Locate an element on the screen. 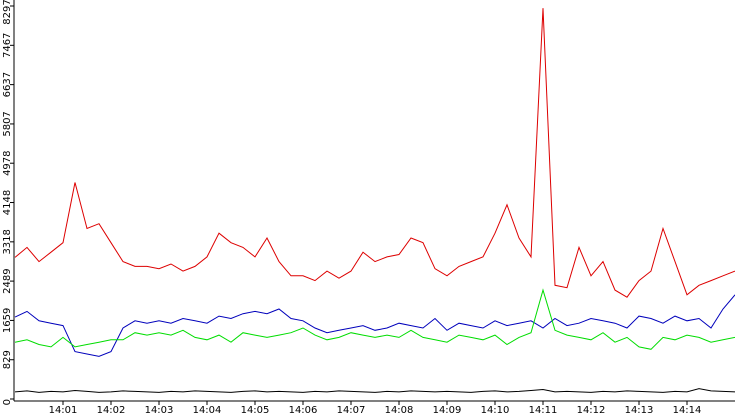 Image resolution: width=735 pixels, height=415 pixels. y-tick-label: 8297 is located at coordinates (7, 12).